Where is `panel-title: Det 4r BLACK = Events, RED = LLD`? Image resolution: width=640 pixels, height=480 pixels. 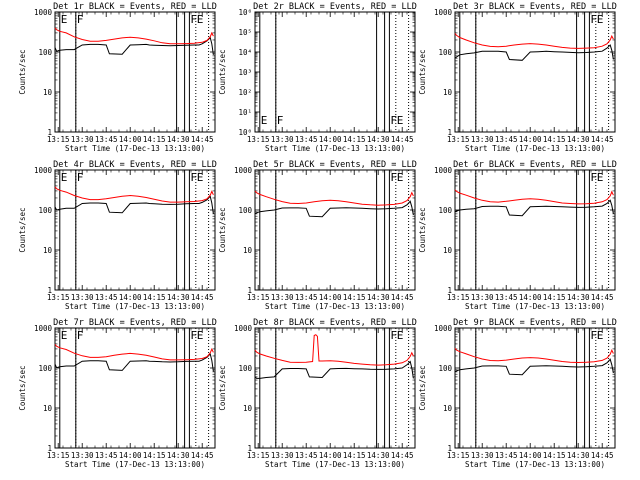 panel-title: Det 4r BLACK = Events, RED = LLD is located at coordinates (135, 165).